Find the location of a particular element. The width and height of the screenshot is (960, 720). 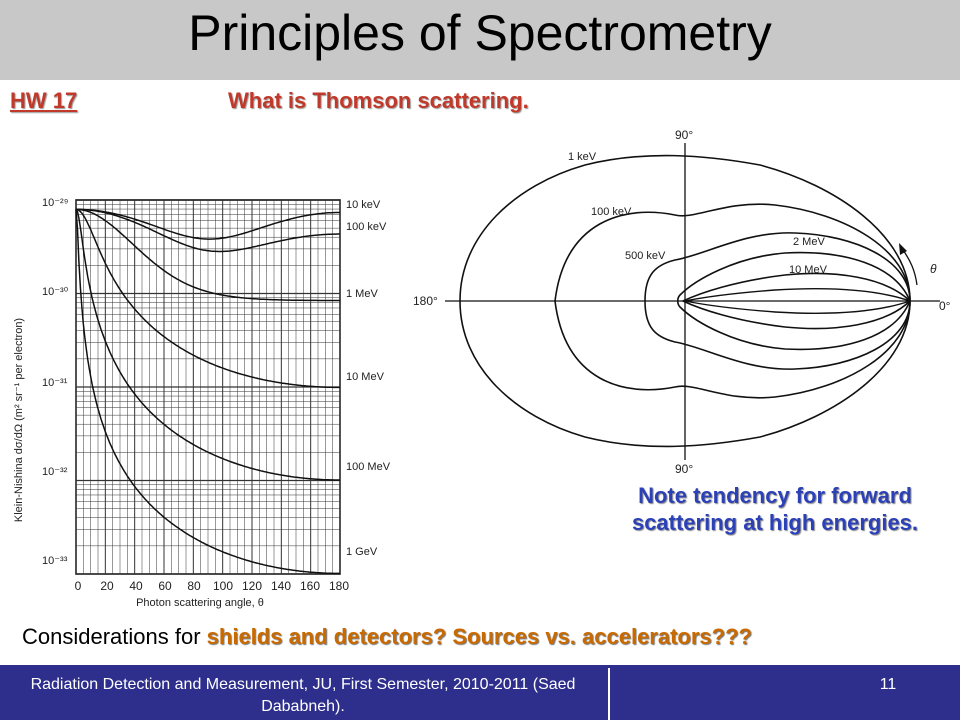

footer-bar is located at coordinates (480, 692).